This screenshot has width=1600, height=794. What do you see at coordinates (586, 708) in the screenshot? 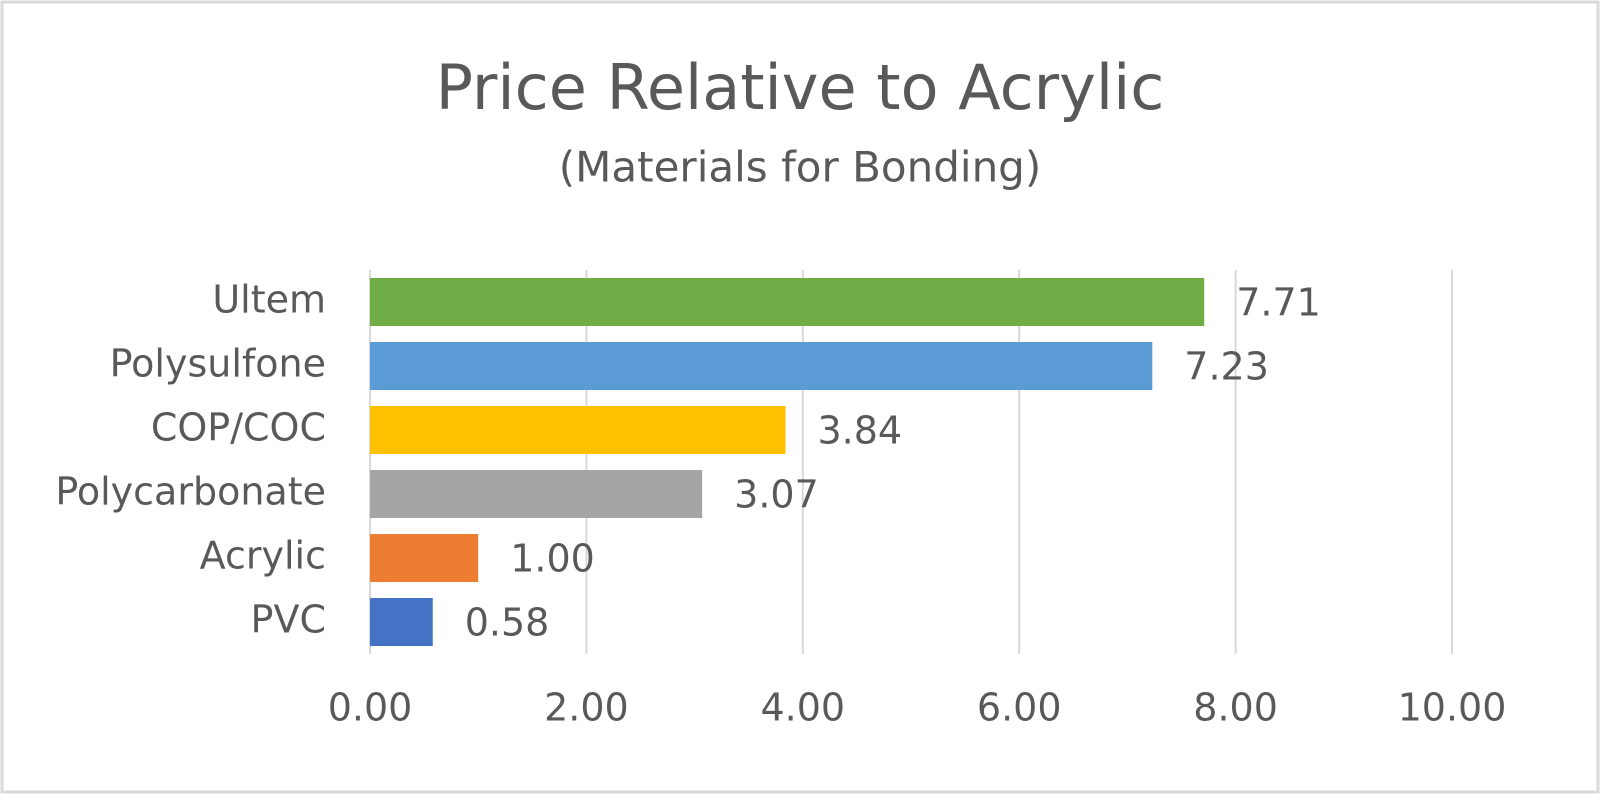
I see `x-tick-label: 2.00` at bounding box center [586, 708].